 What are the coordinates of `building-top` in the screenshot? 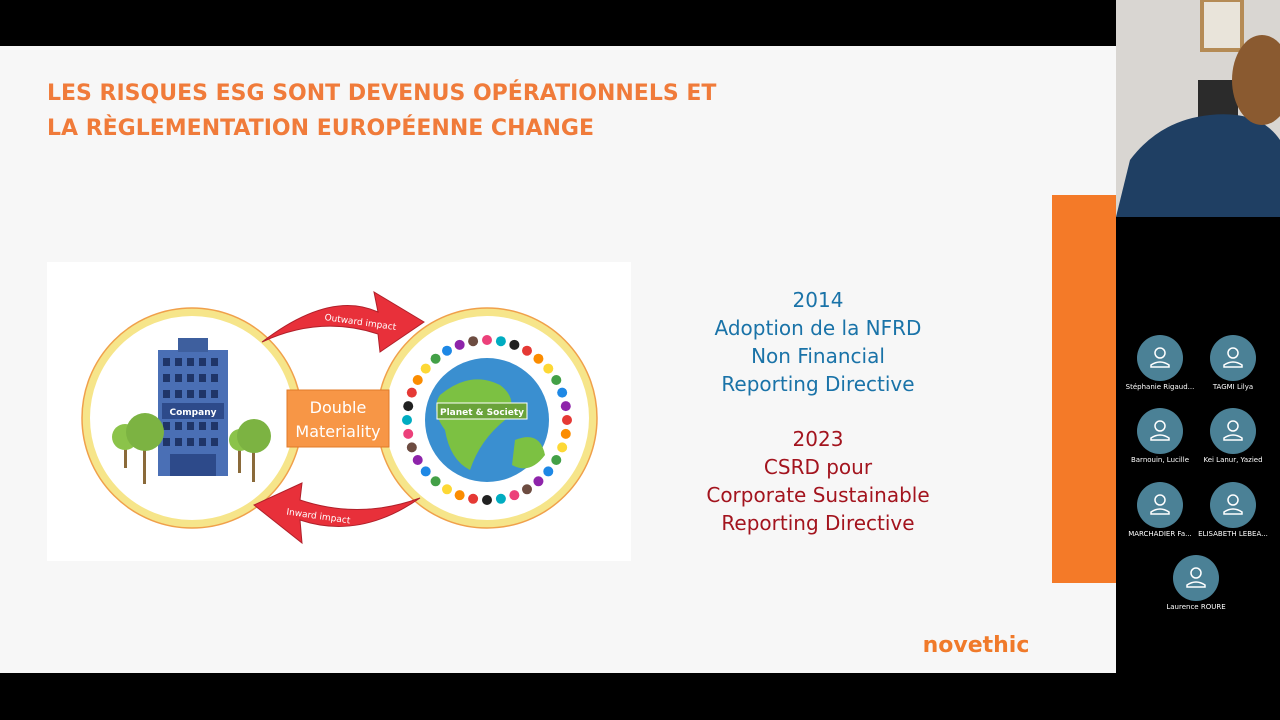 It's located at (193, 345).